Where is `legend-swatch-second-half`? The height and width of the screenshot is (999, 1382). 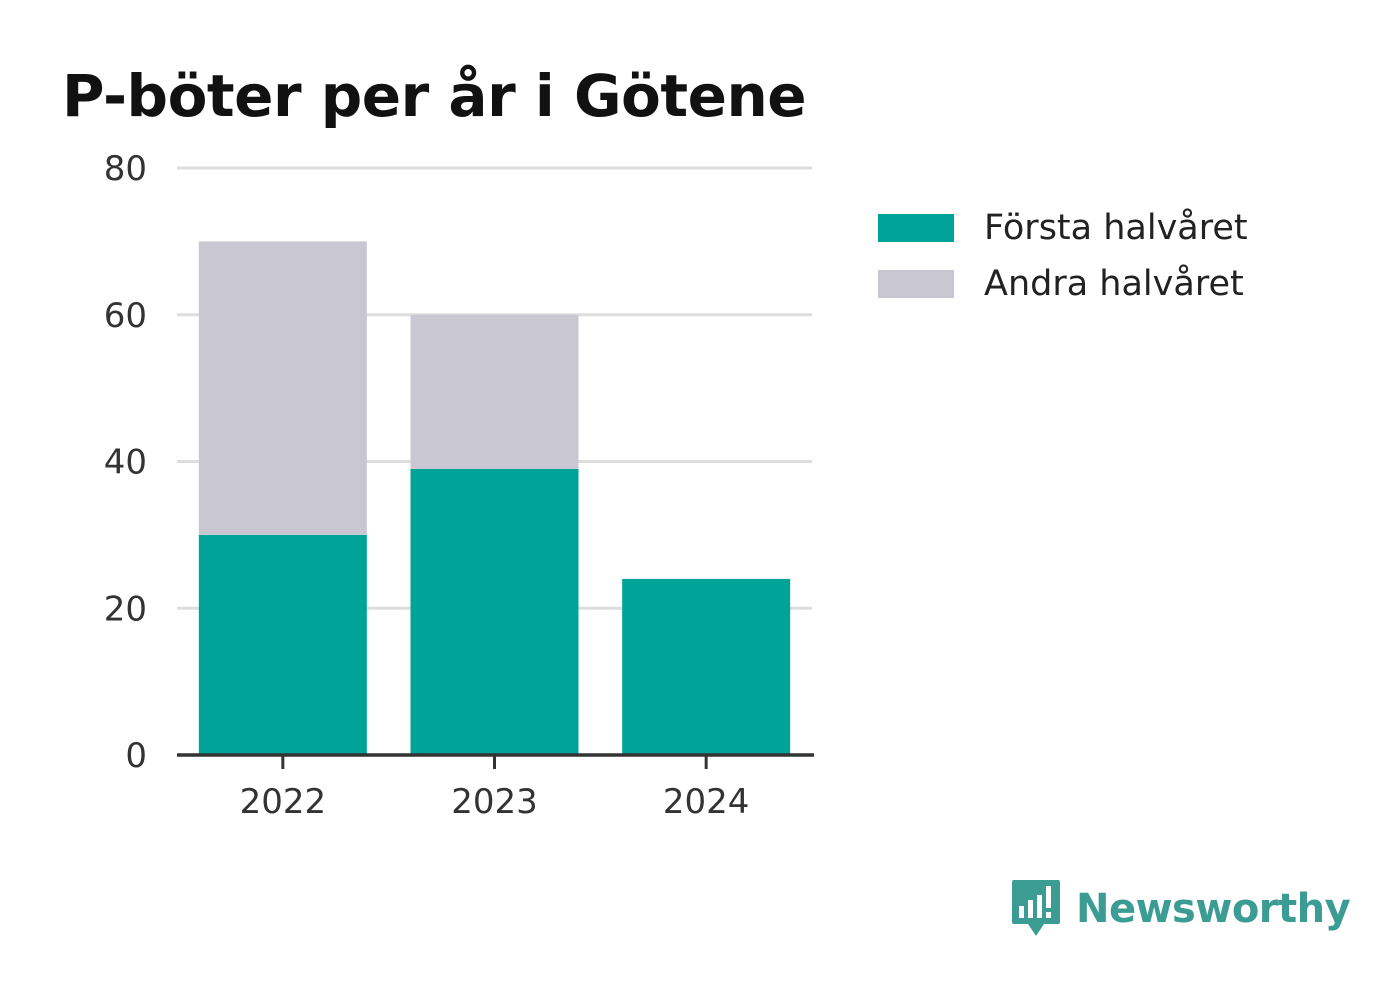 legend-swatch-second-half is located at coordinates (916, 284).